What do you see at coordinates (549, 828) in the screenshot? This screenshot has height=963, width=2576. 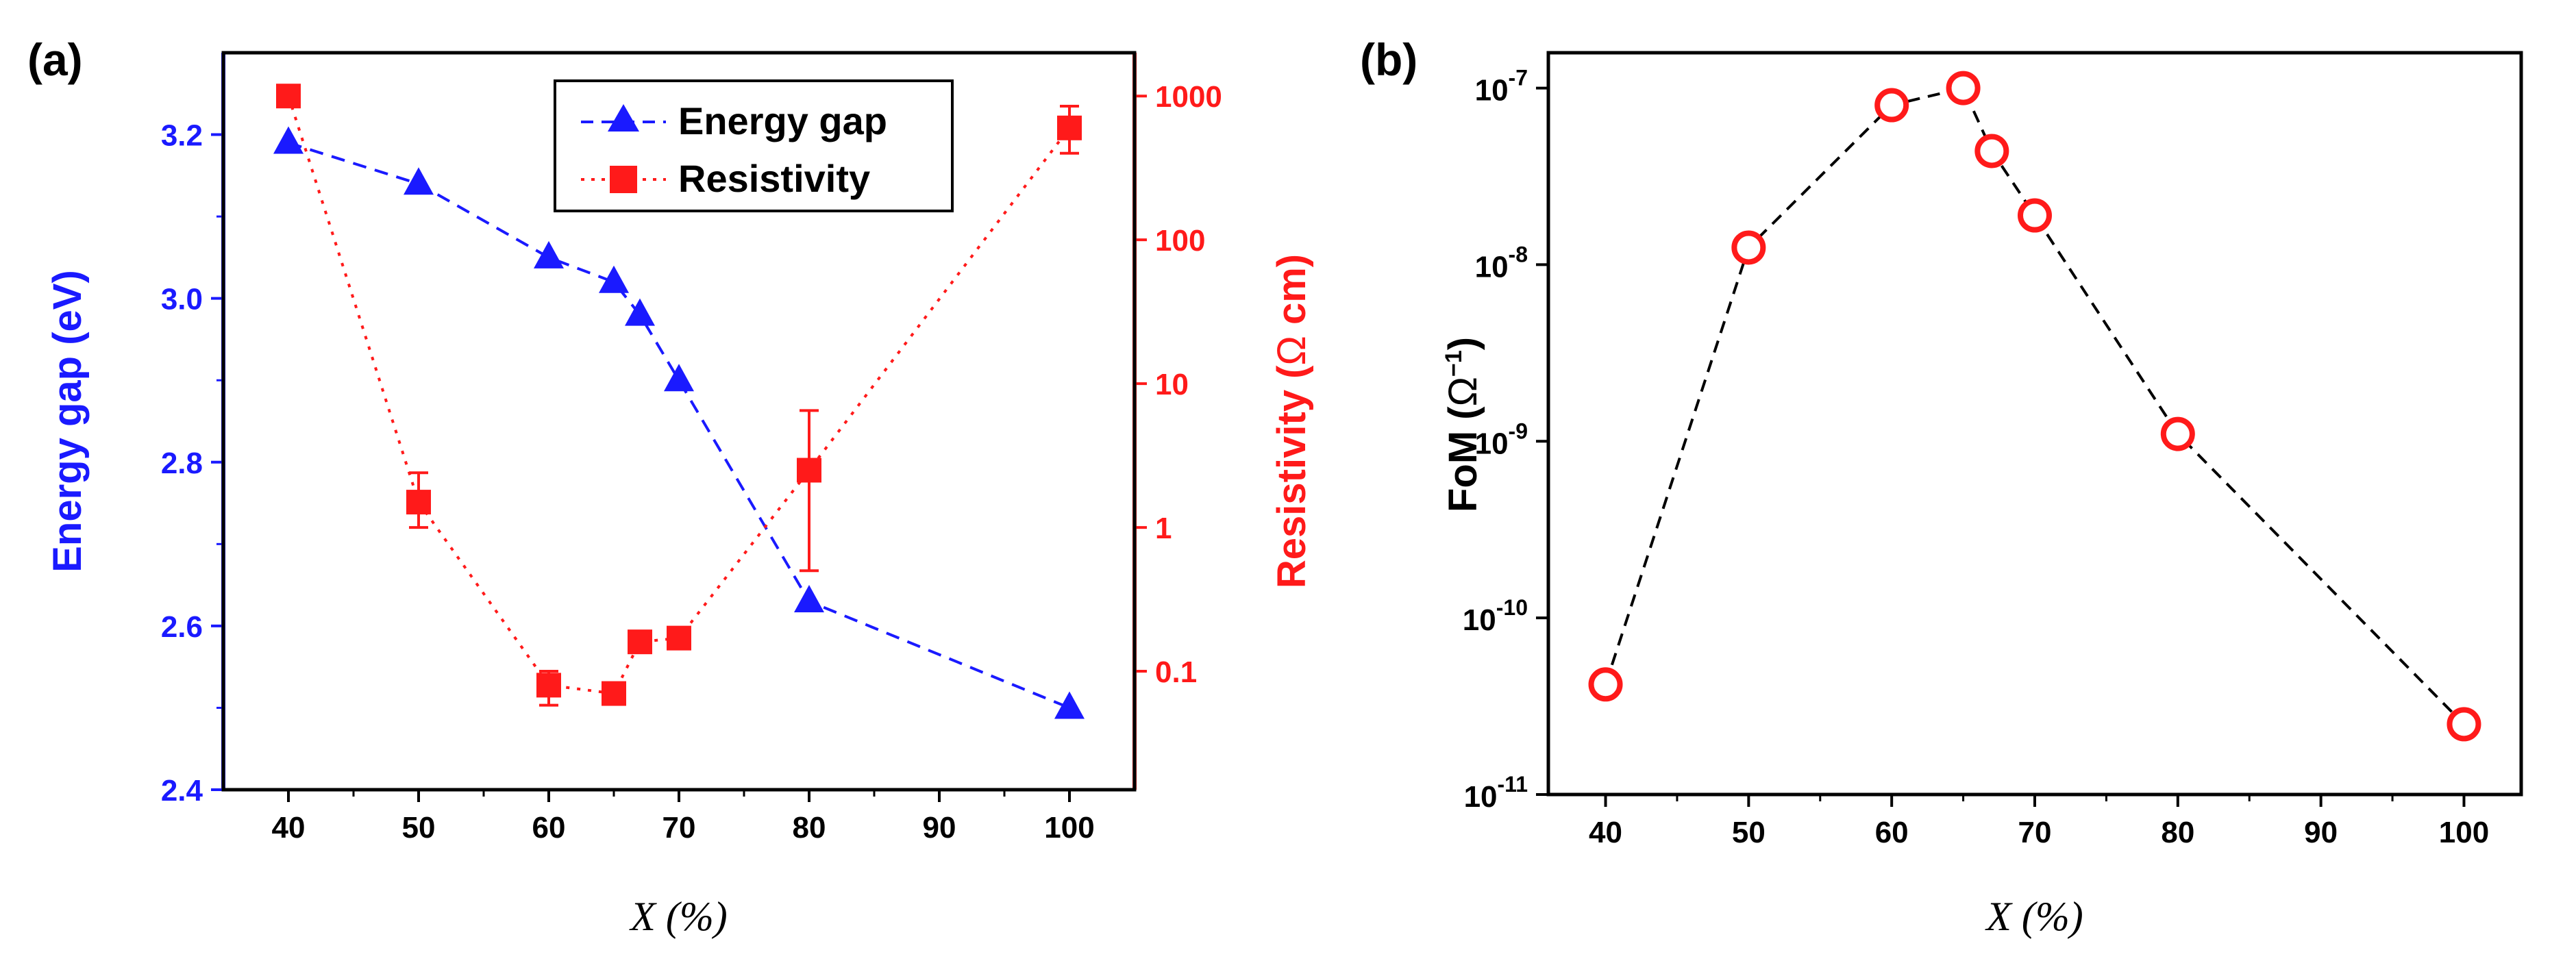 I see `x-tick-label-a: 60` at bounding box center [549, 828].